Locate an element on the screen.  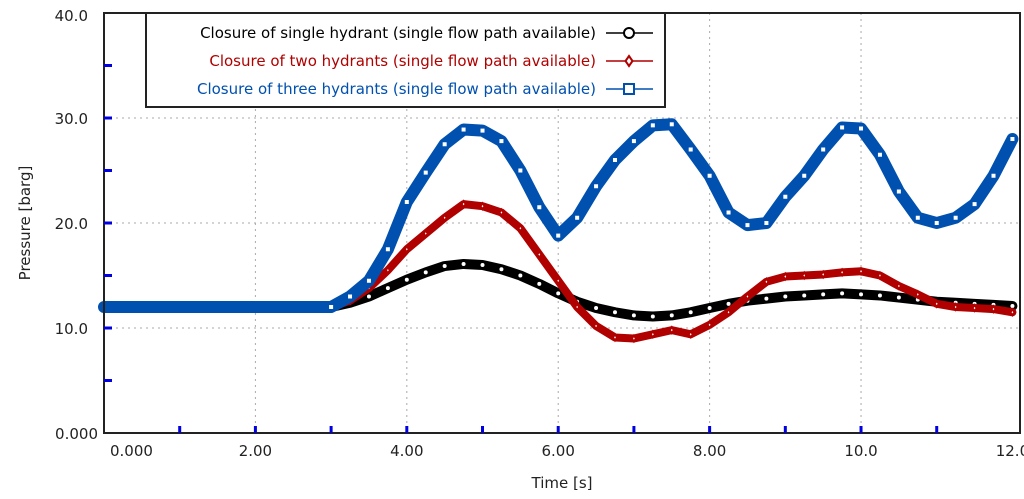
y-tick-label: 0.000 is located at coordinates (76, 434).